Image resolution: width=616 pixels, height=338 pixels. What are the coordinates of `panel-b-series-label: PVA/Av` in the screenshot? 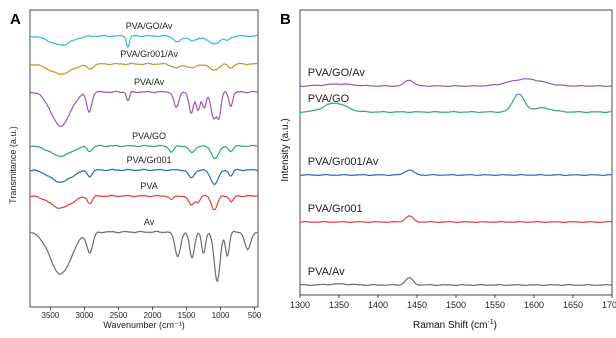 It's located at (326, 272).